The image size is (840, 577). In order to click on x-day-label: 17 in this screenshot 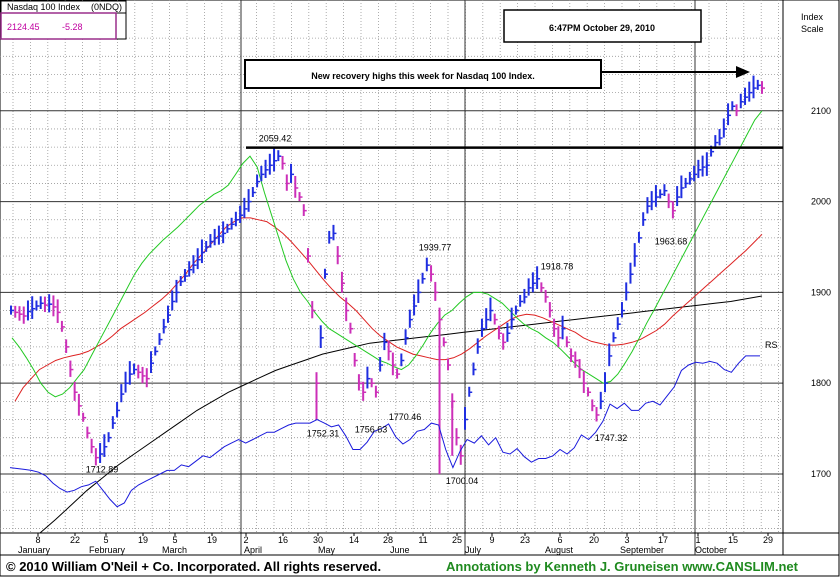, I will do `click(663, 540)`.